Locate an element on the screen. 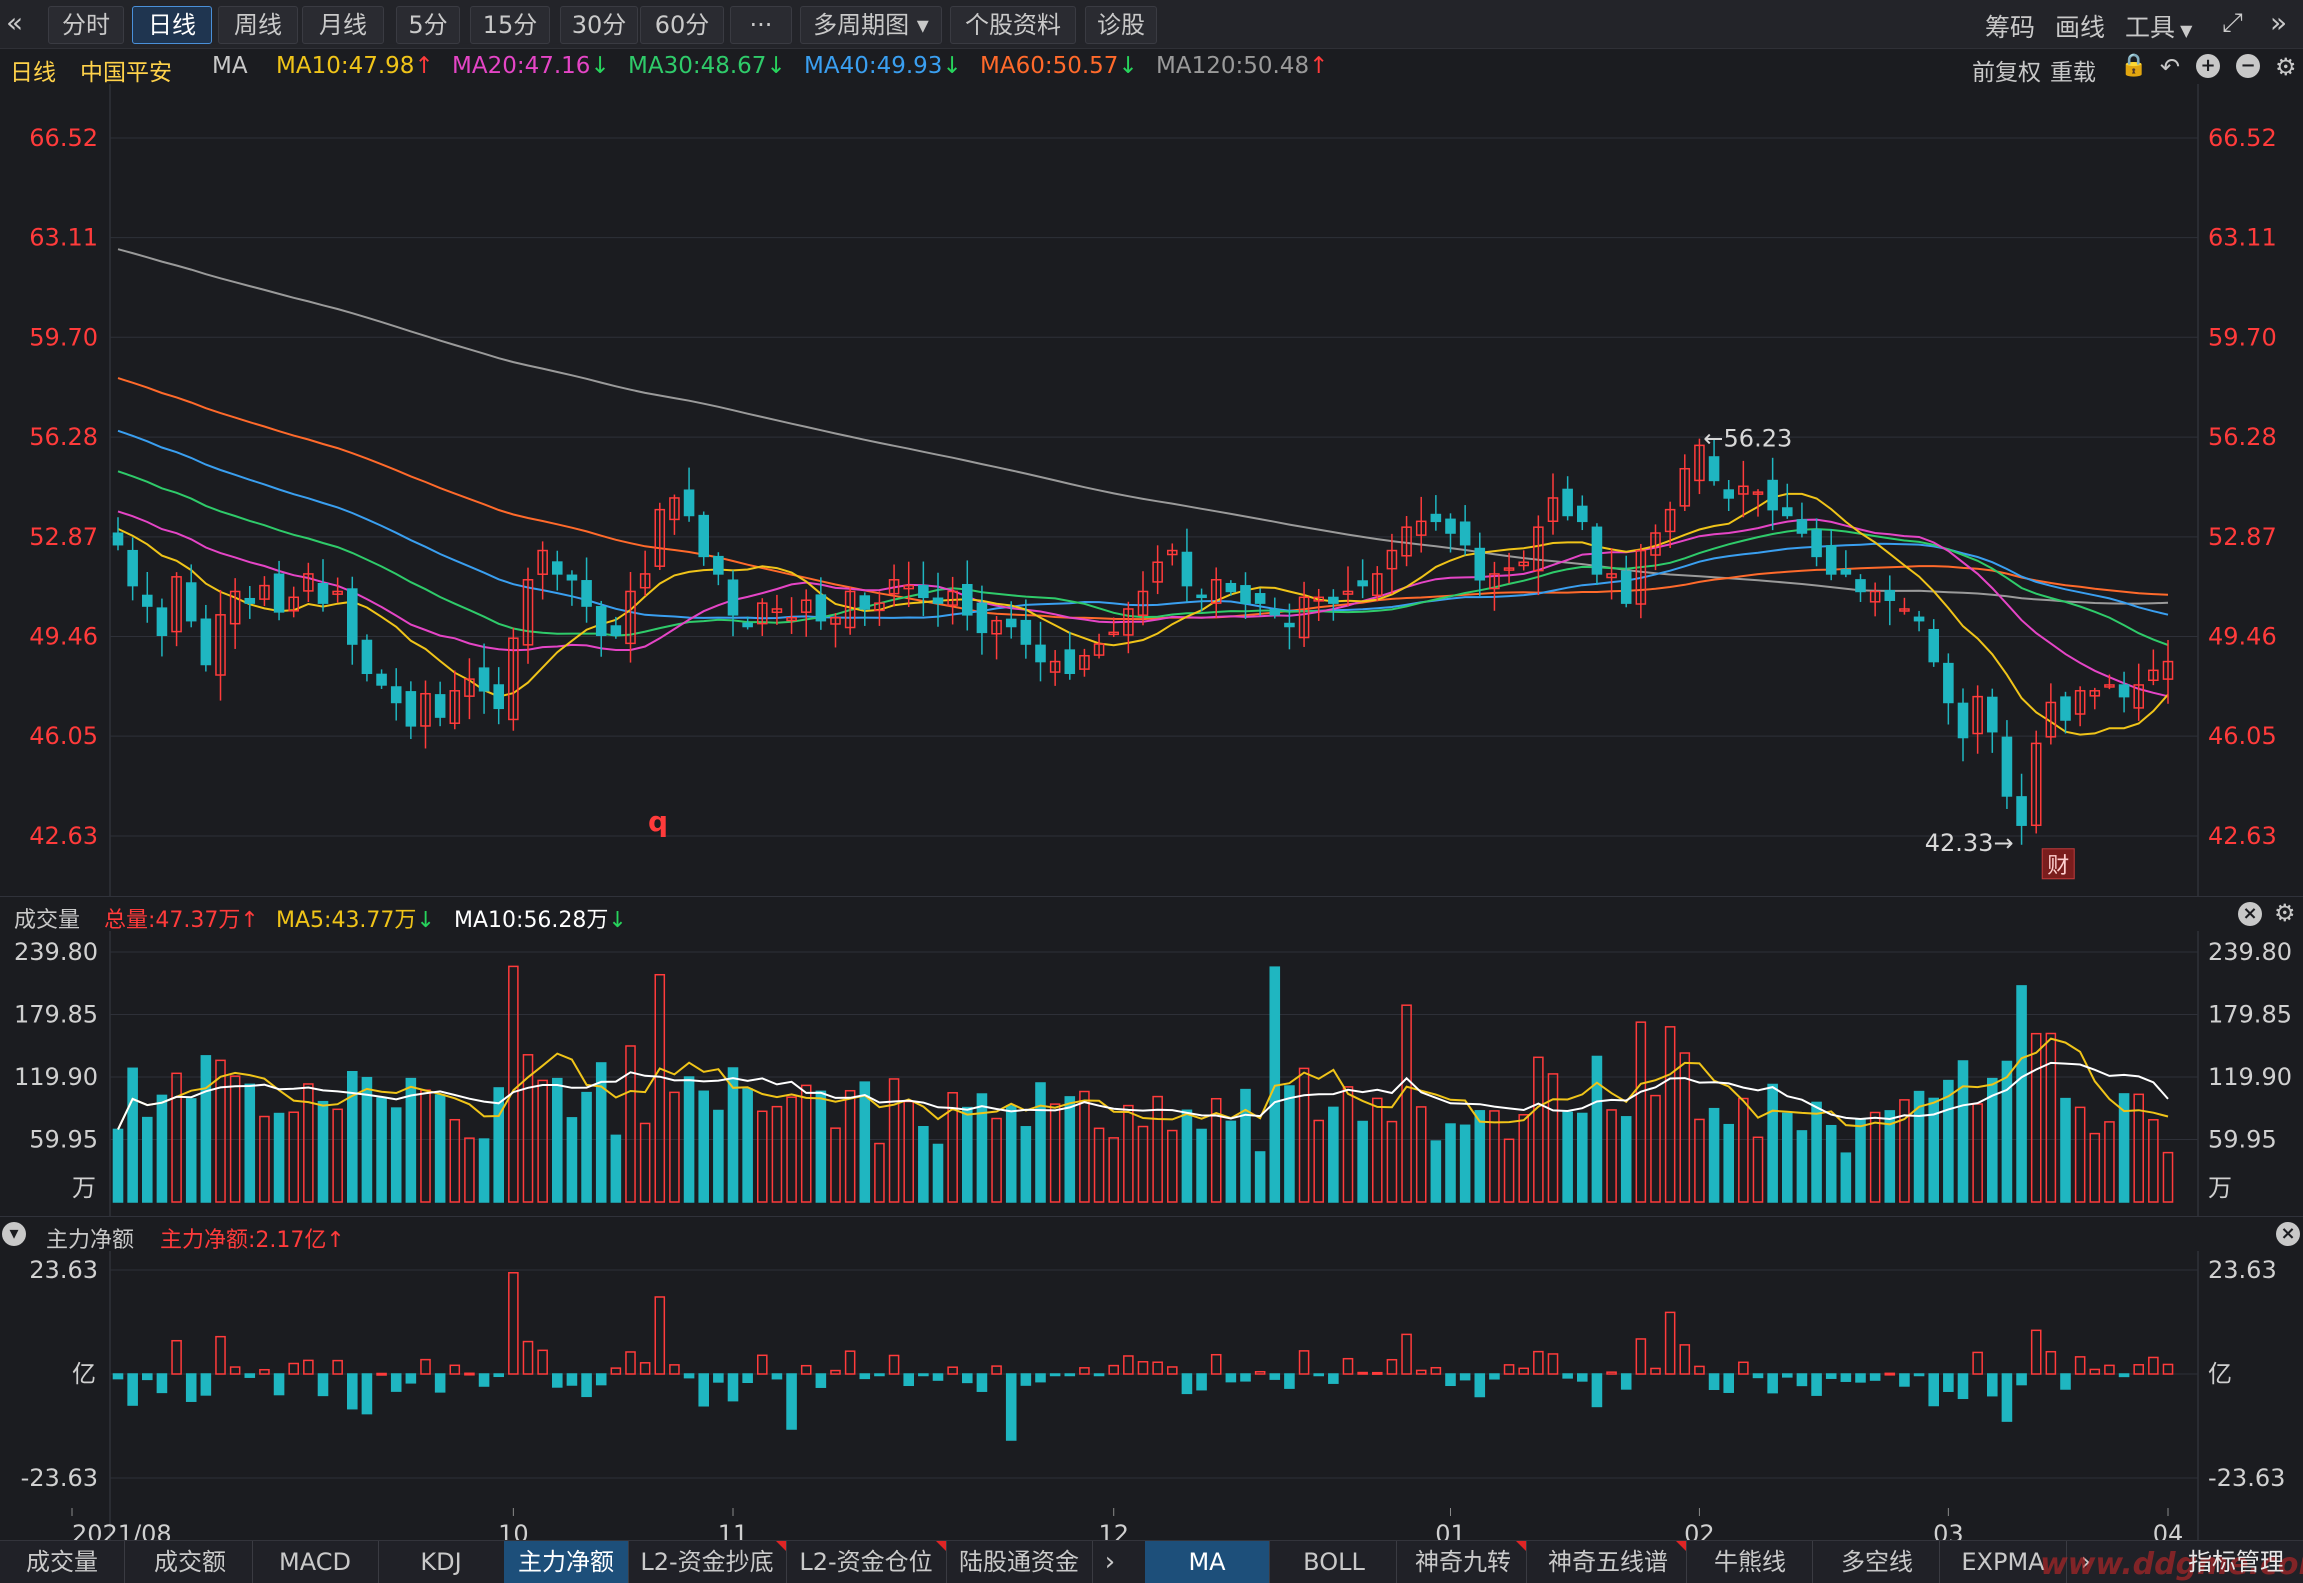  finance-badge is located at coordinates (2058, 864).